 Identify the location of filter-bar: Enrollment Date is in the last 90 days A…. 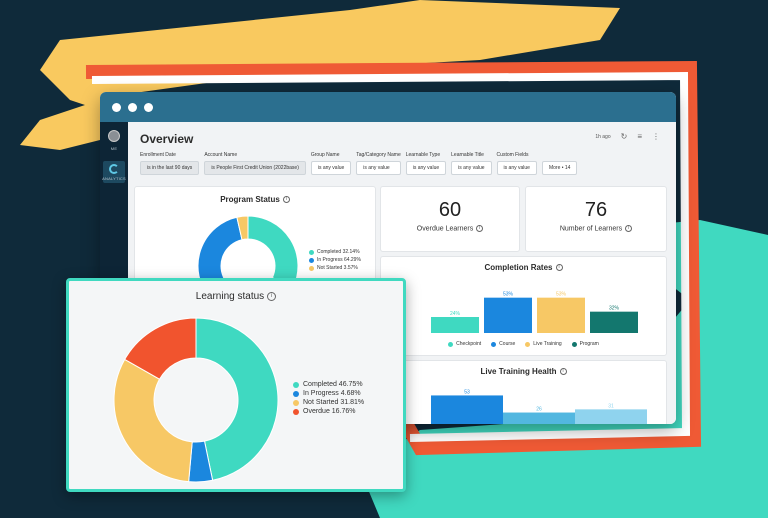
(359, 163).